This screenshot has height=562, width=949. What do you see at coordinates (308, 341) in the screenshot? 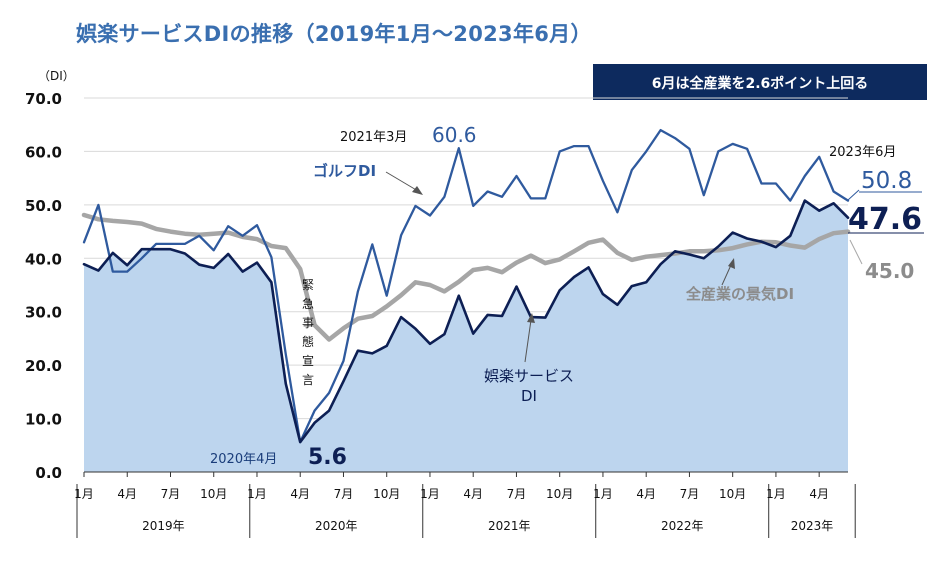
I see `emergency-char: 態` at bounding box center [308, 341].